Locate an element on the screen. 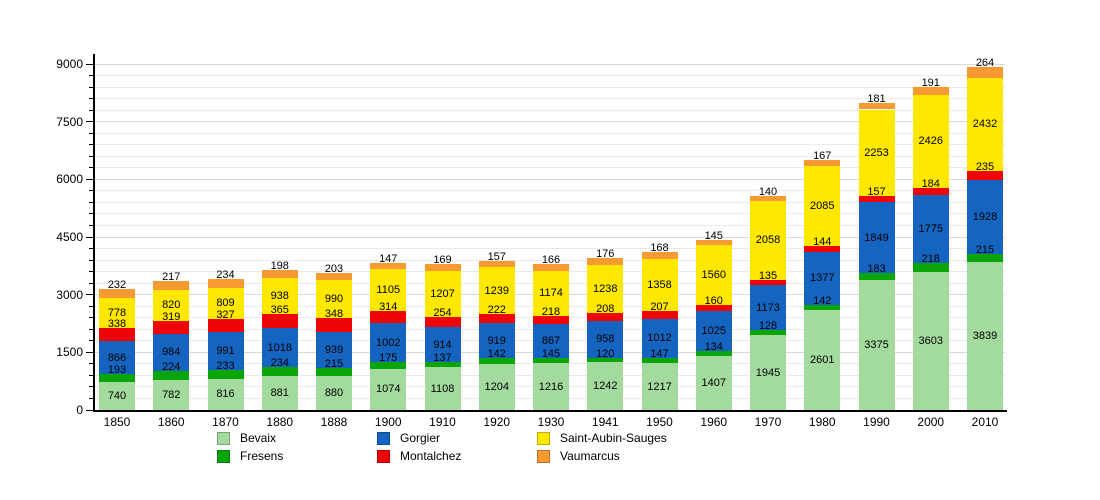 Image resolution: width=1100 pixels, height=500 pixels. segment-saint-aubin-sauges-2010 is located at coordinates (985, 124).